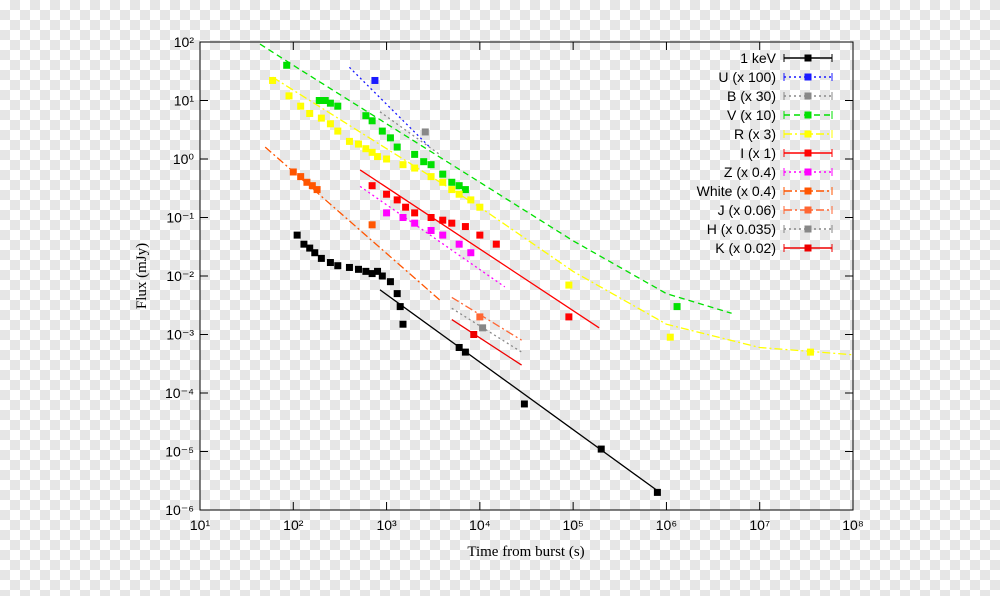  Describe the element at coordinates (525, 552) in the screenshot. I see `x-axis-label: Time from burst (s)` at that location.